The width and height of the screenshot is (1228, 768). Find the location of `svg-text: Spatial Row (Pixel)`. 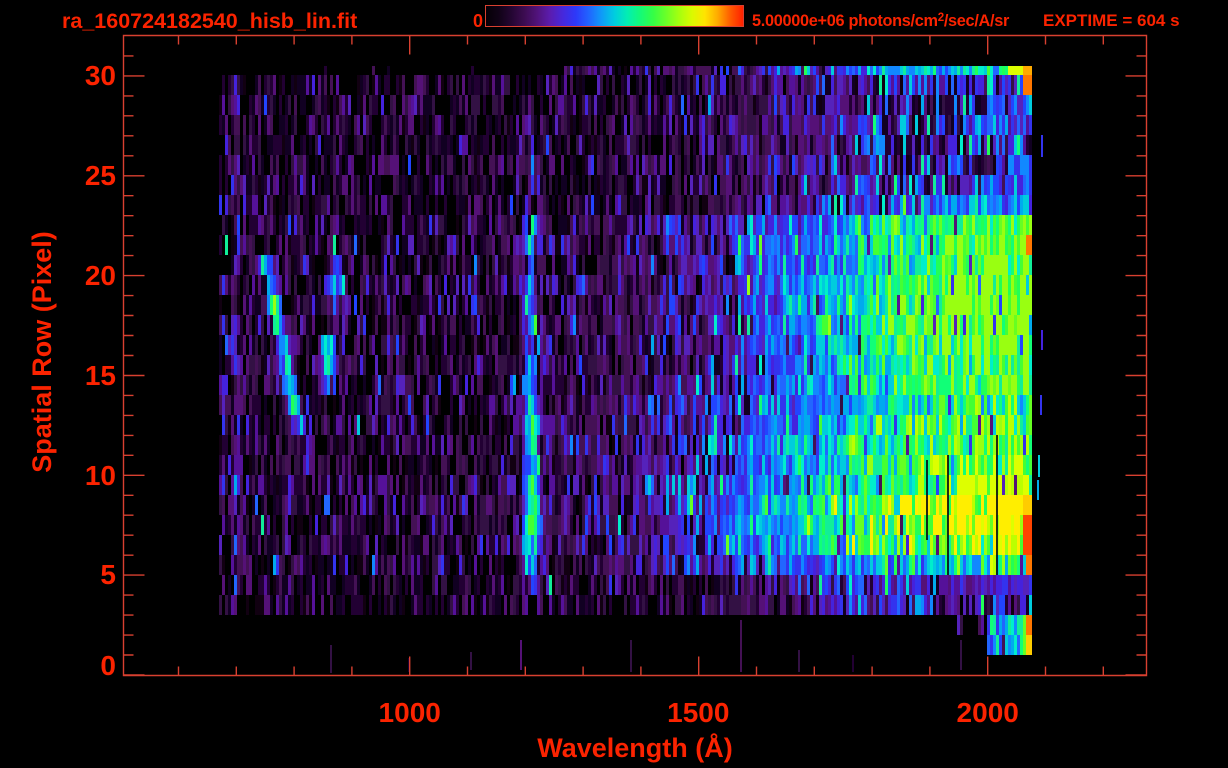

svg-text: Spatial Row (Pixel) is located at coordinates (42, 352).